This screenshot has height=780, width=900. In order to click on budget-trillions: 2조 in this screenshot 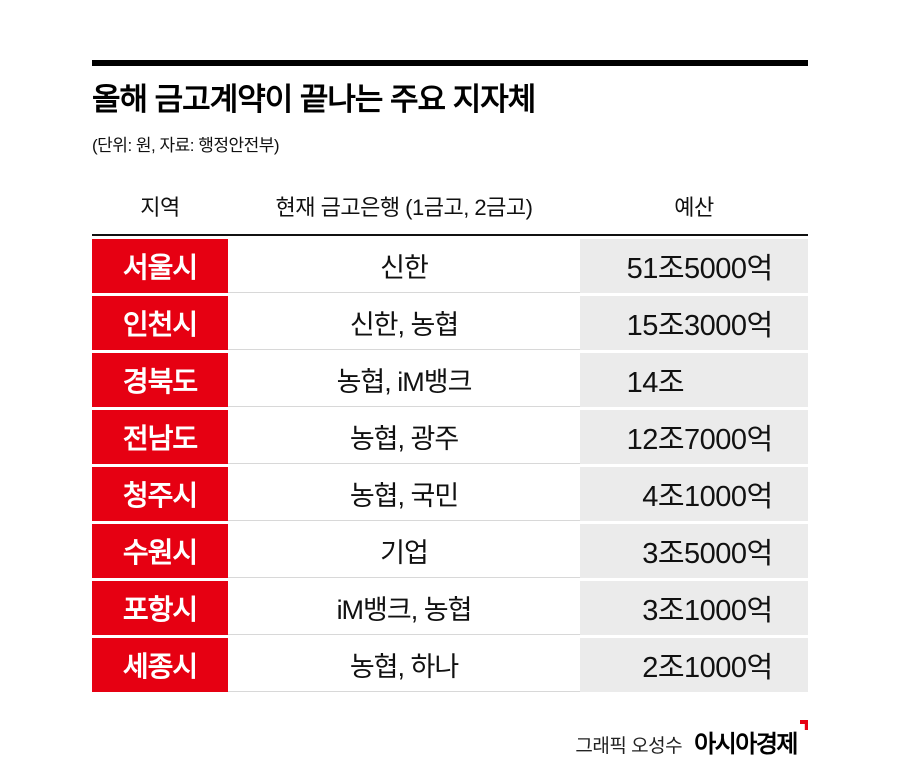, I will do `click(663, 668)`.